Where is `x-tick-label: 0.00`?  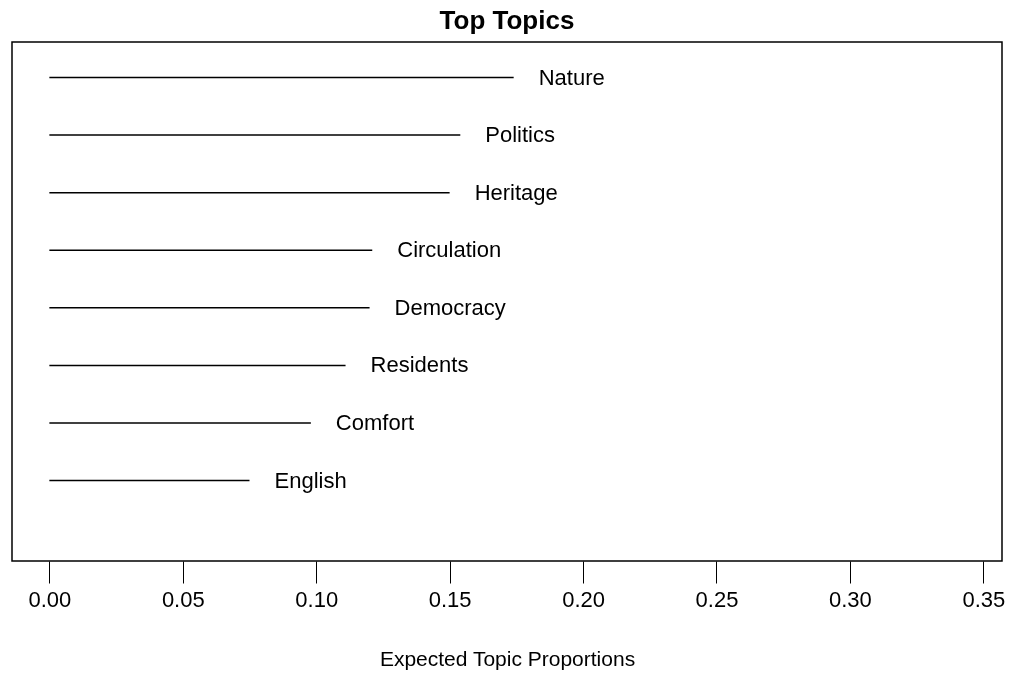
x-tick-label: 0.00 is located at coordinates (50, 599).